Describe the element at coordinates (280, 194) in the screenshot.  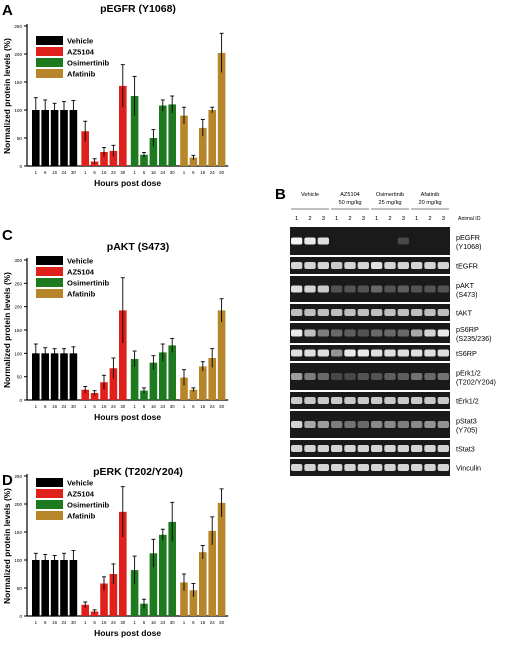
I see `panel-letter-b: B` at that location.